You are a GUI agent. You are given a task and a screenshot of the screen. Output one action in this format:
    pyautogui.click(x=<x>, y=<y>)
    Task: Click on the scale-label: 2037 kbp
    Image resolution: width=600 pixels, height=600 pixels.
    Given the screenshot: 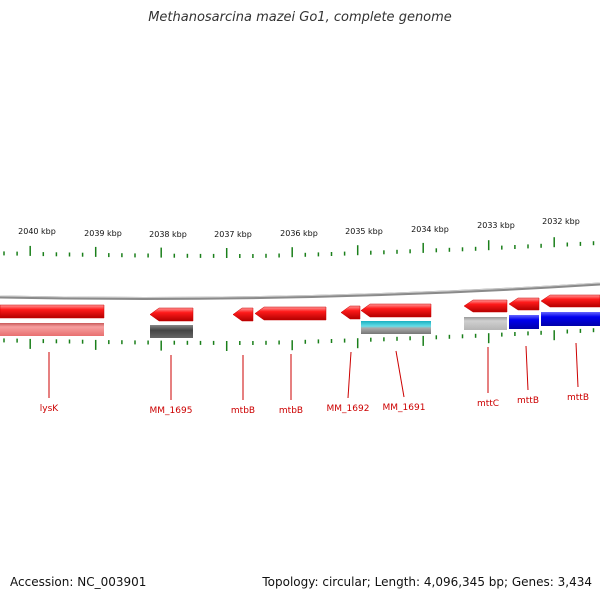 What is the action you would take?
    pyautogui.click(x=233, y=234)
    